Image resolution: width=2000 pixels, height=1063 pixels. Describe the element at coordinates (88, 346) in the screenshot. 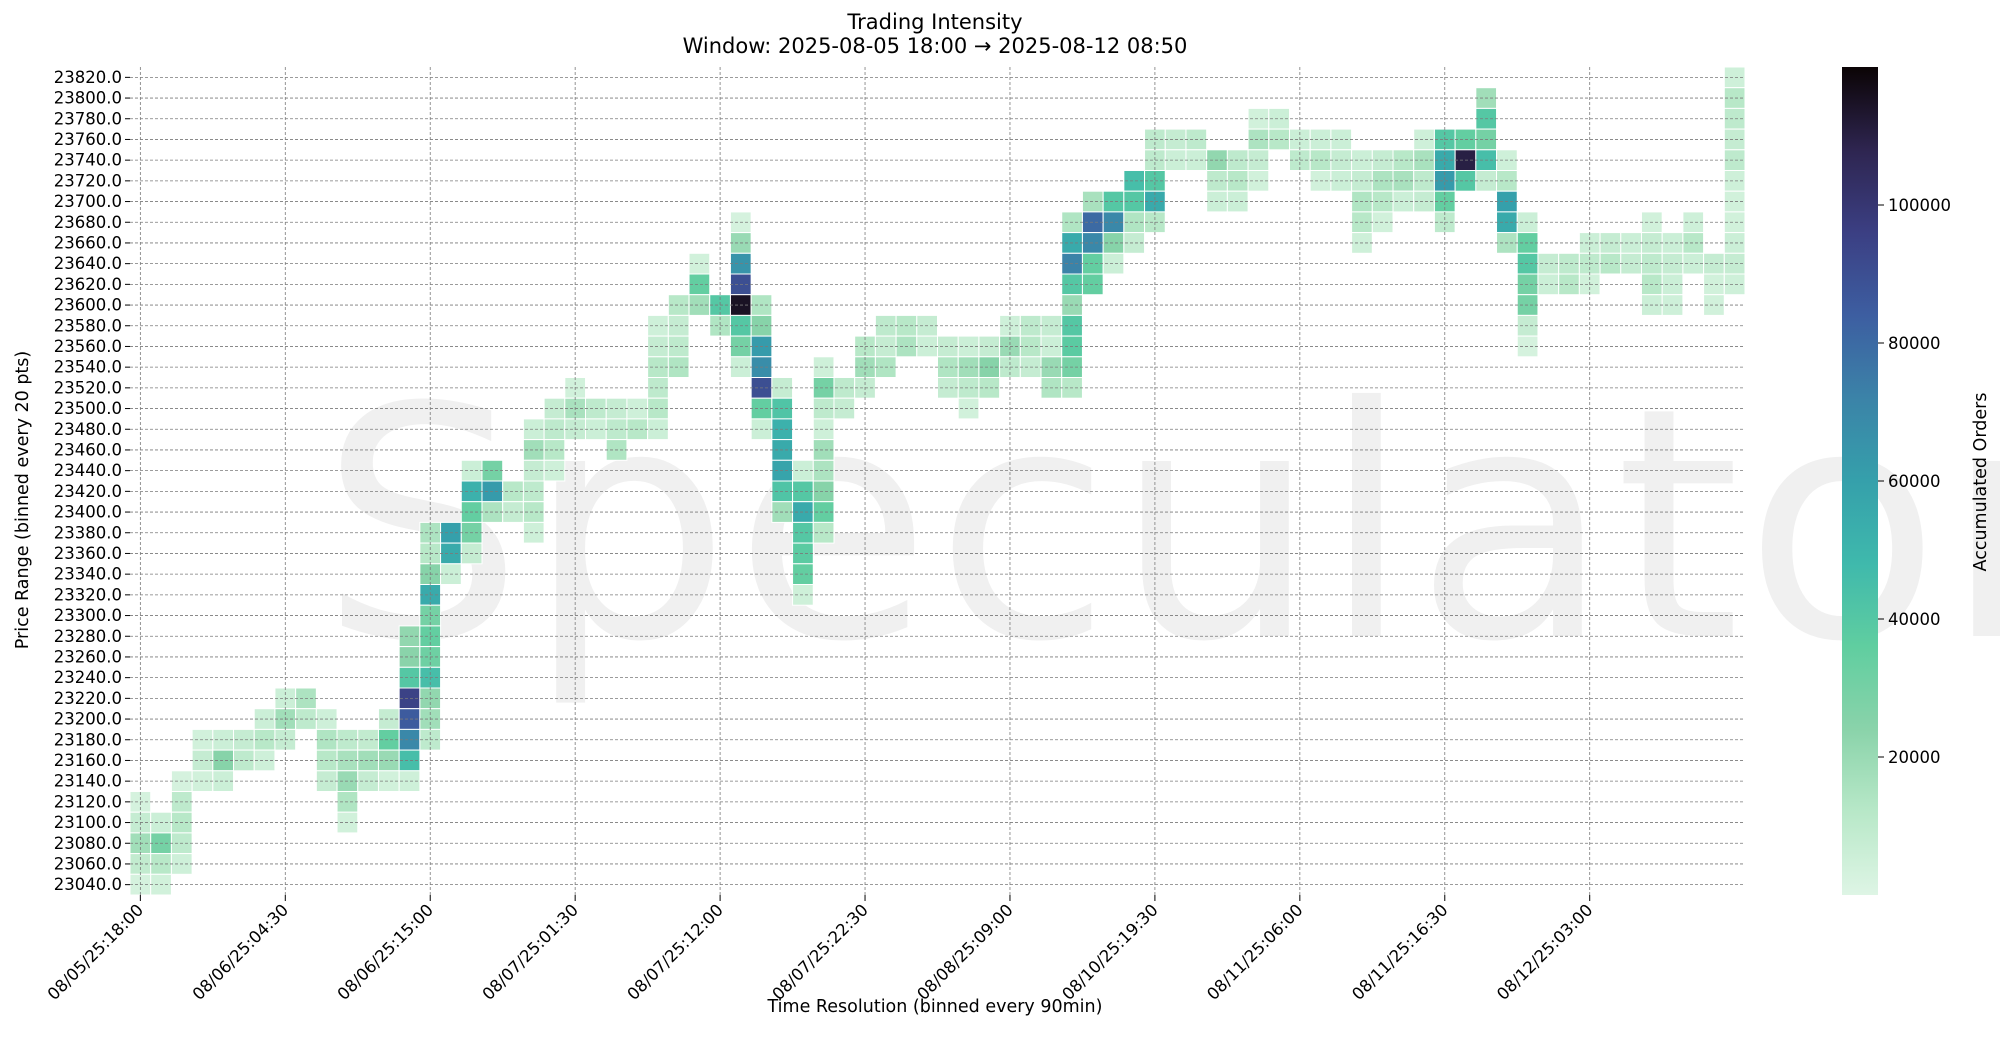

I see `y-tick-label: 23560.0` at that location.